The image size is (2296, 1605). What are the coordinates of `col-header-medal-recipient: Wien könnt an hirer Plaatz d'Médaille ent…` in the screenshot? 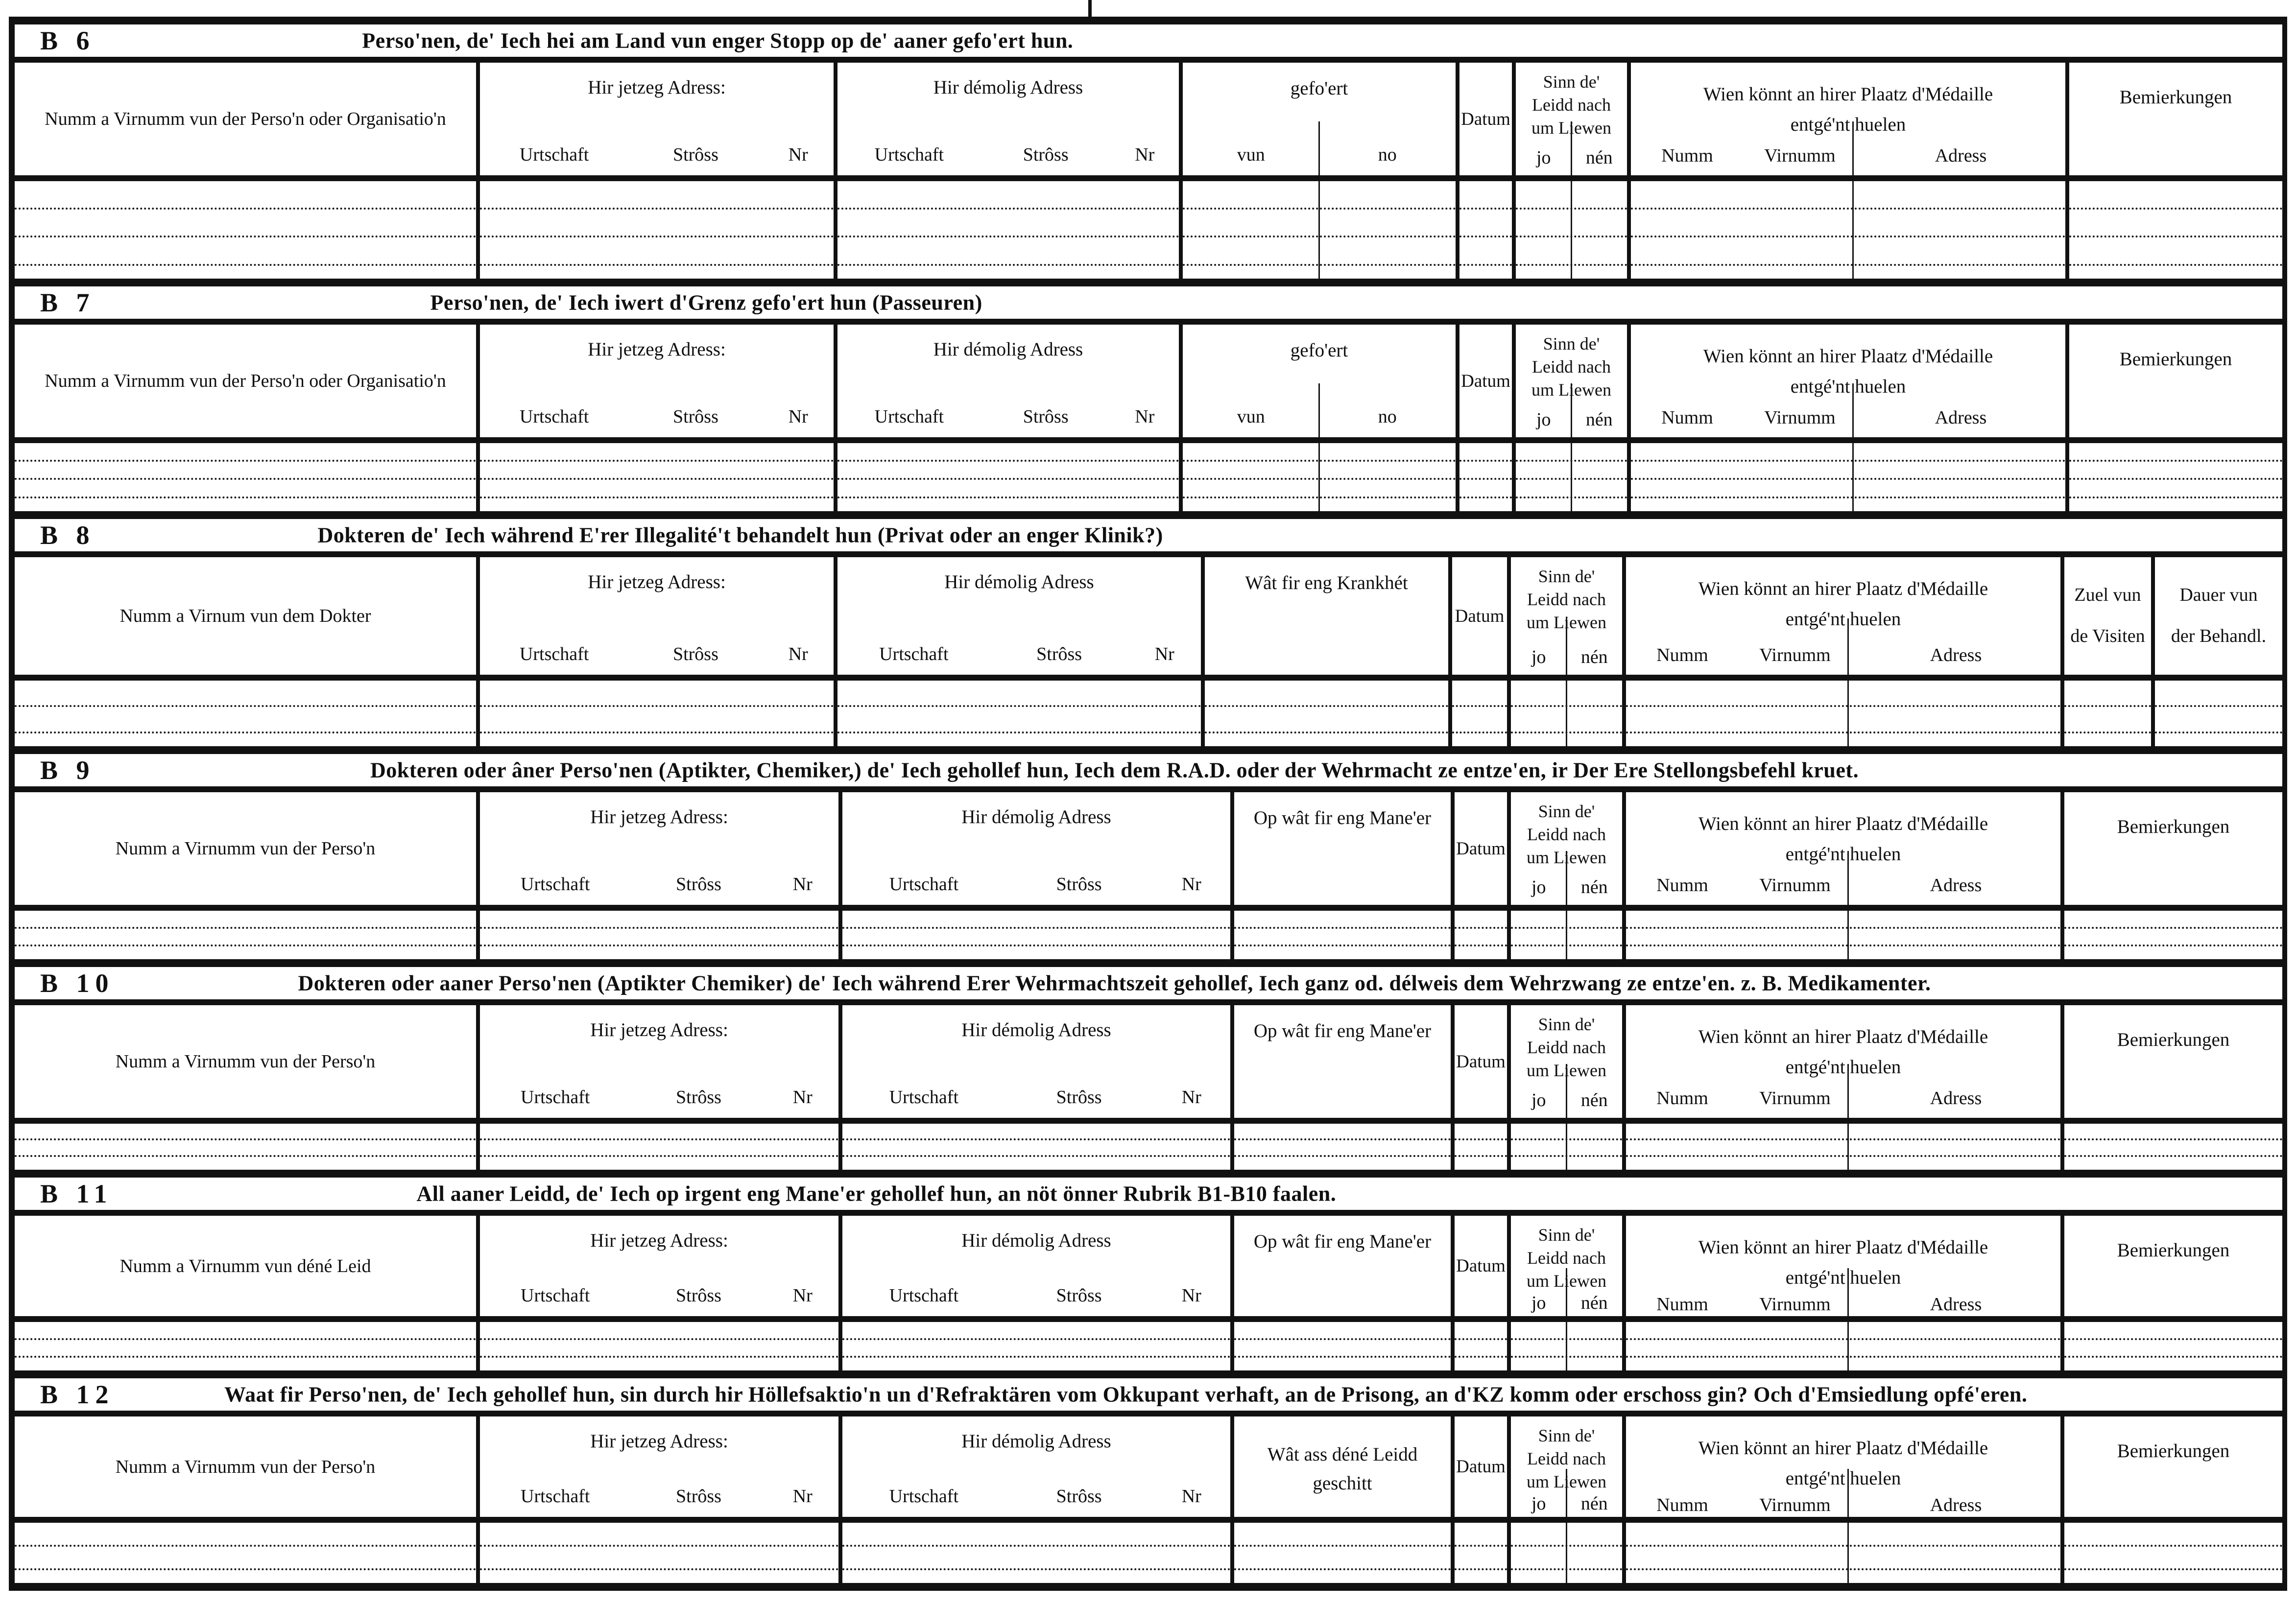 It's located at (1850, 381).